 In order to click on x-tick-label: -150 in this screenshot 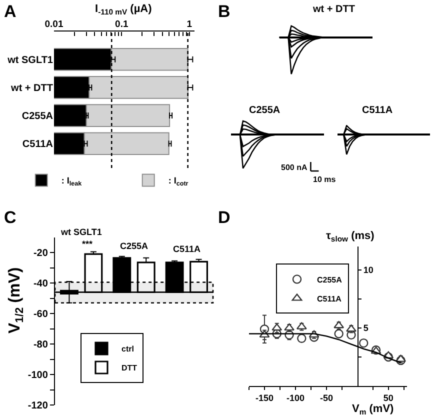, I will do `click(264, 397)`.